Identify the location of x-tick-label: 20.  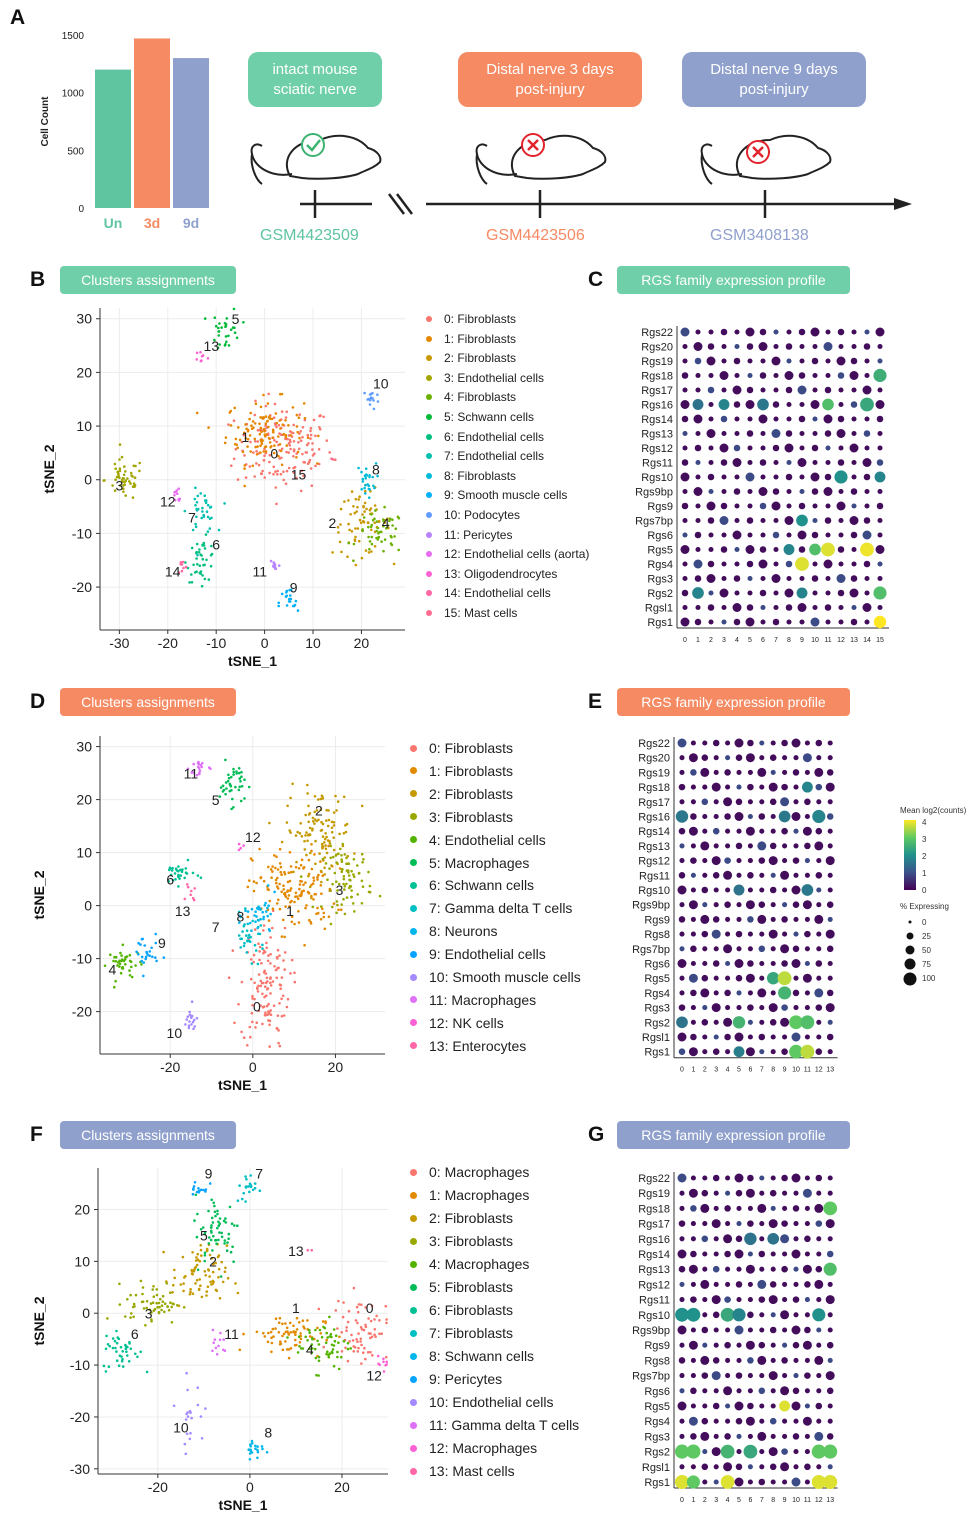
(336, 1067).